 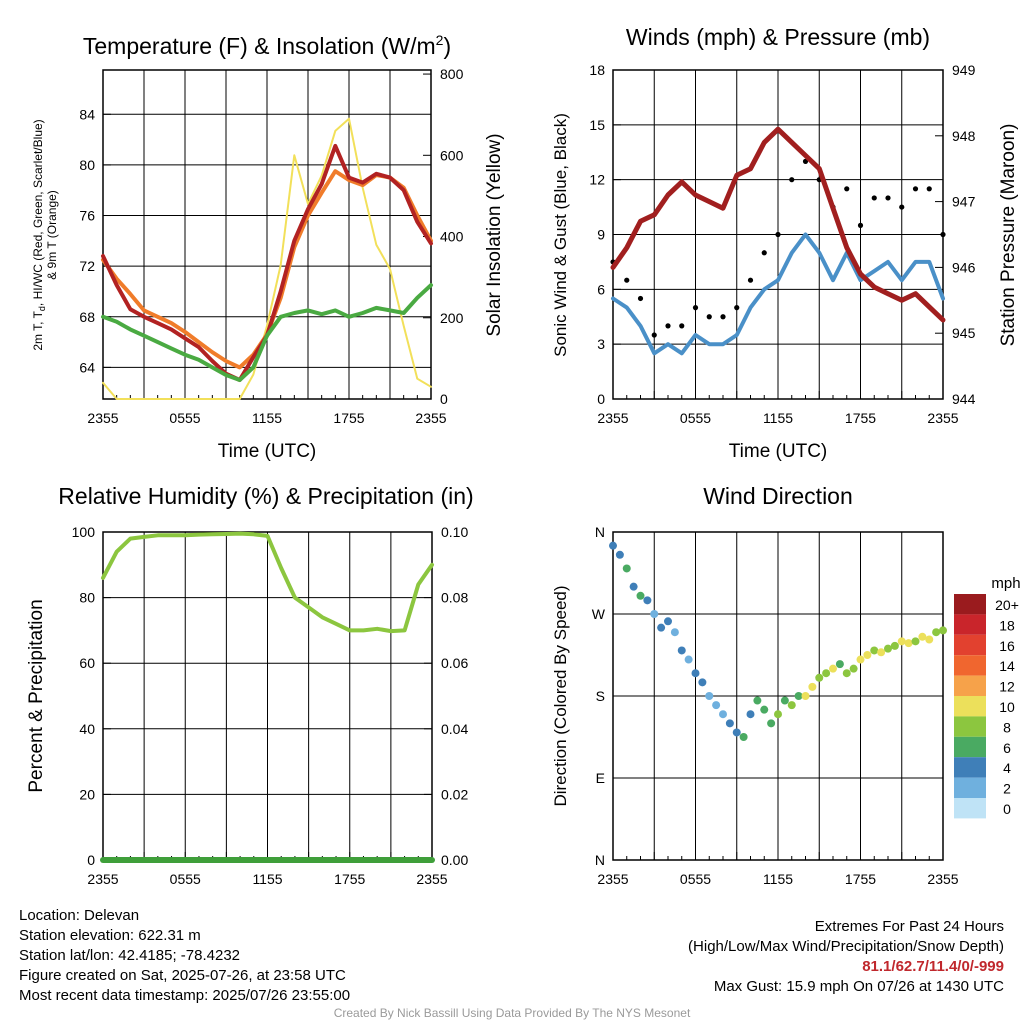 I want to click on y2-tick-label: 948, so click(x=964, y=136).